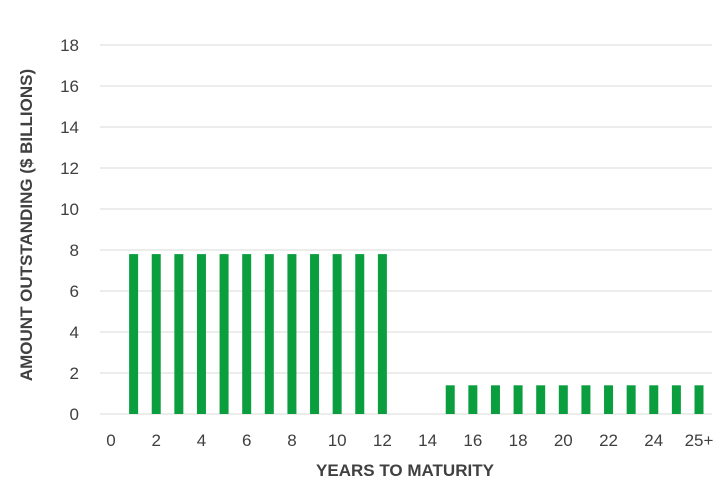 Image resolution: width=724 pixels, height=482 pixels. Describe the element at coordinates (563, 440) in the screenshot. I see `x-tick-label: 20` at that location.